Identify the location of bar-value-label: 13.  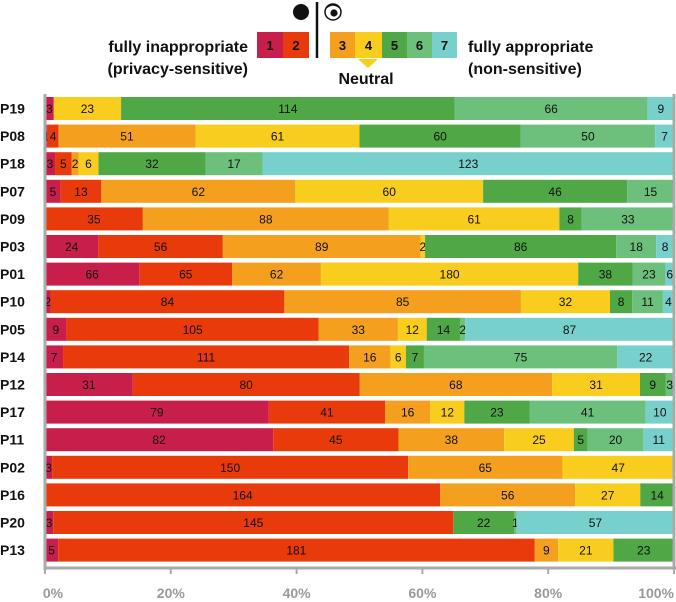
(81, 192).